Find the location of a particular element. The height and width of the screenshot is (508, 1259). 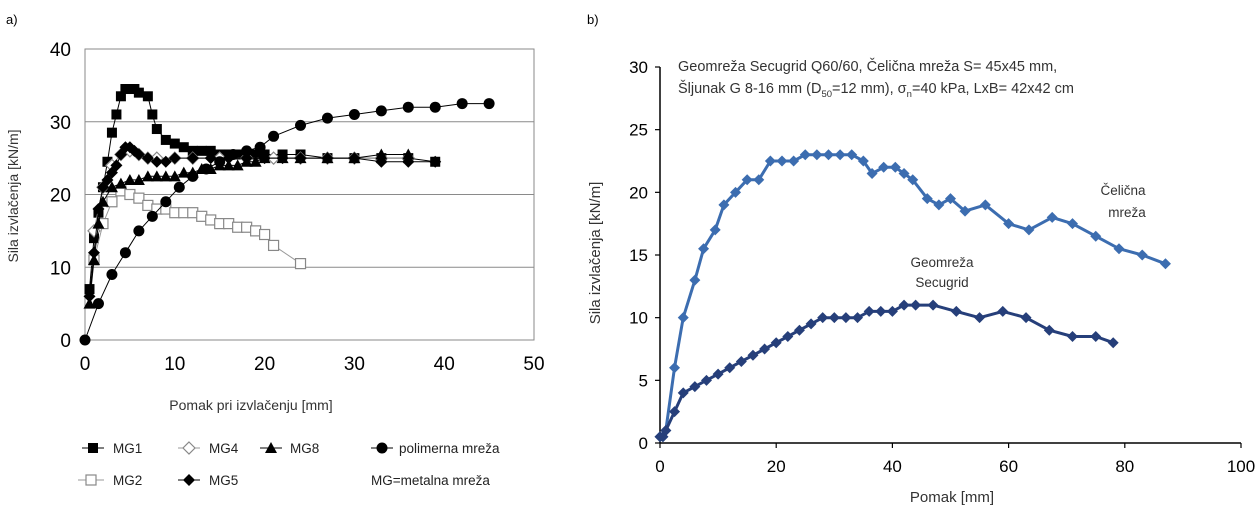

chart-a-series-mg8 is located at coordinates (249, 228).